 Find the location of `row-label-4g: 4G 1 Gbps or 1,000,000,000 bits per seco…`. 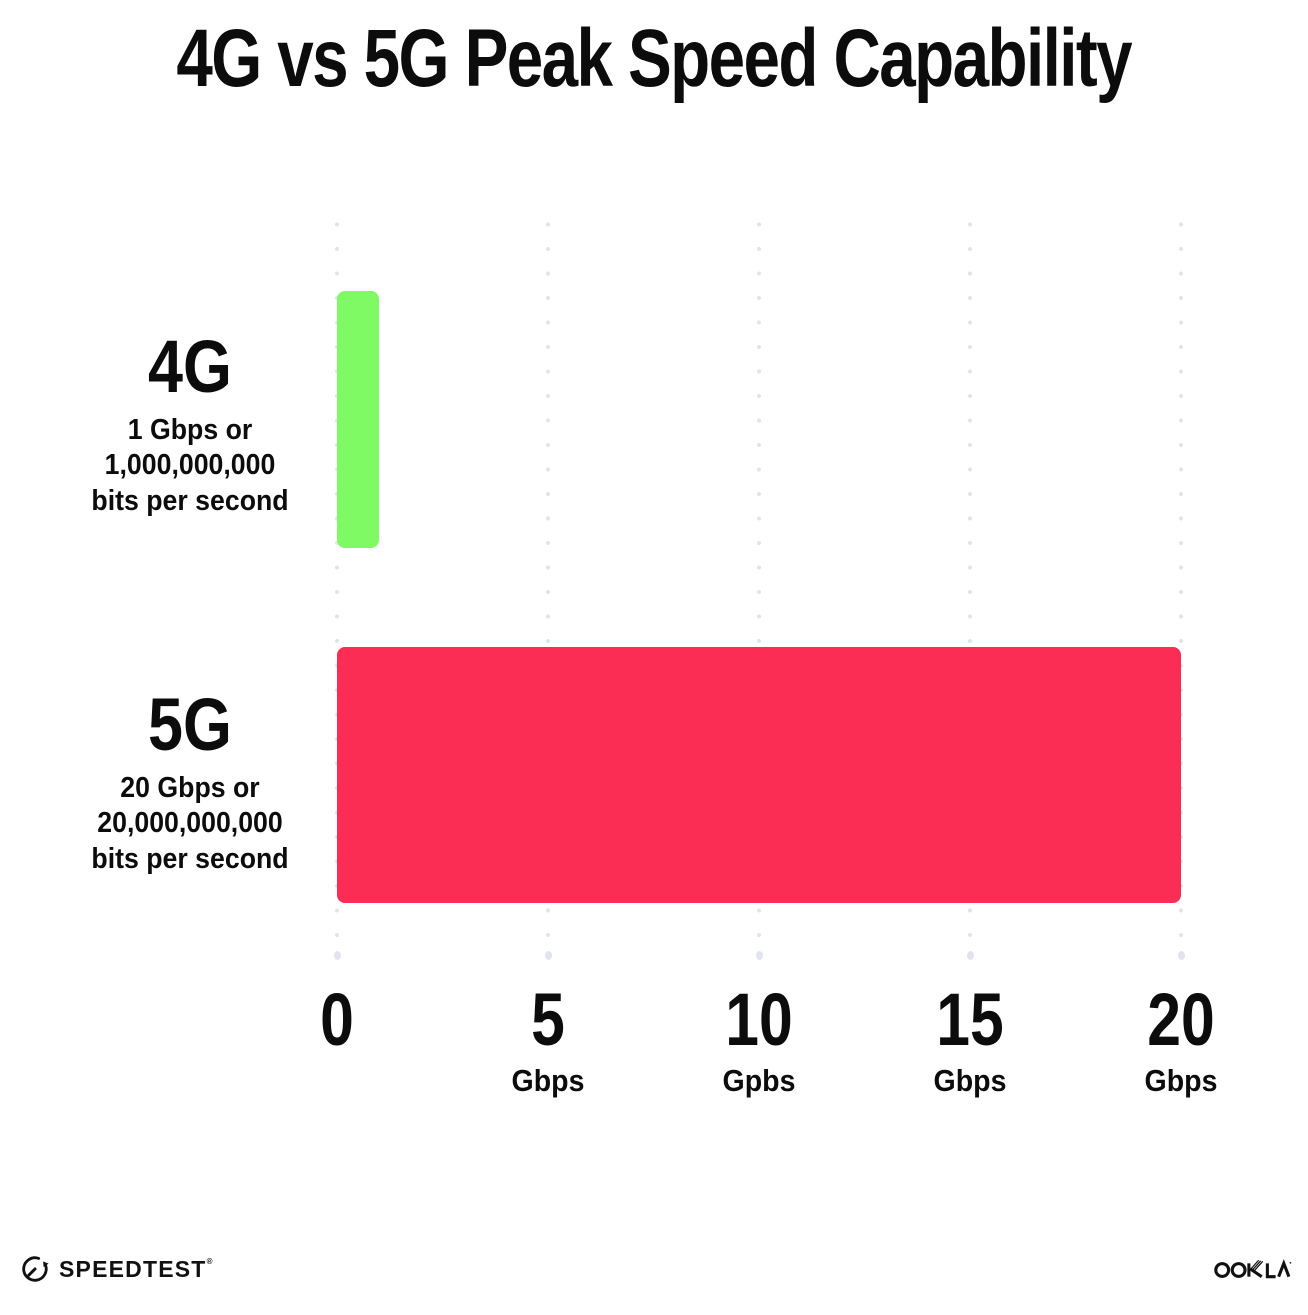

row-label-4g: 4G 1 Gbps or 1,000,000,000 bits per seco… is located at coordinates (190, 424).